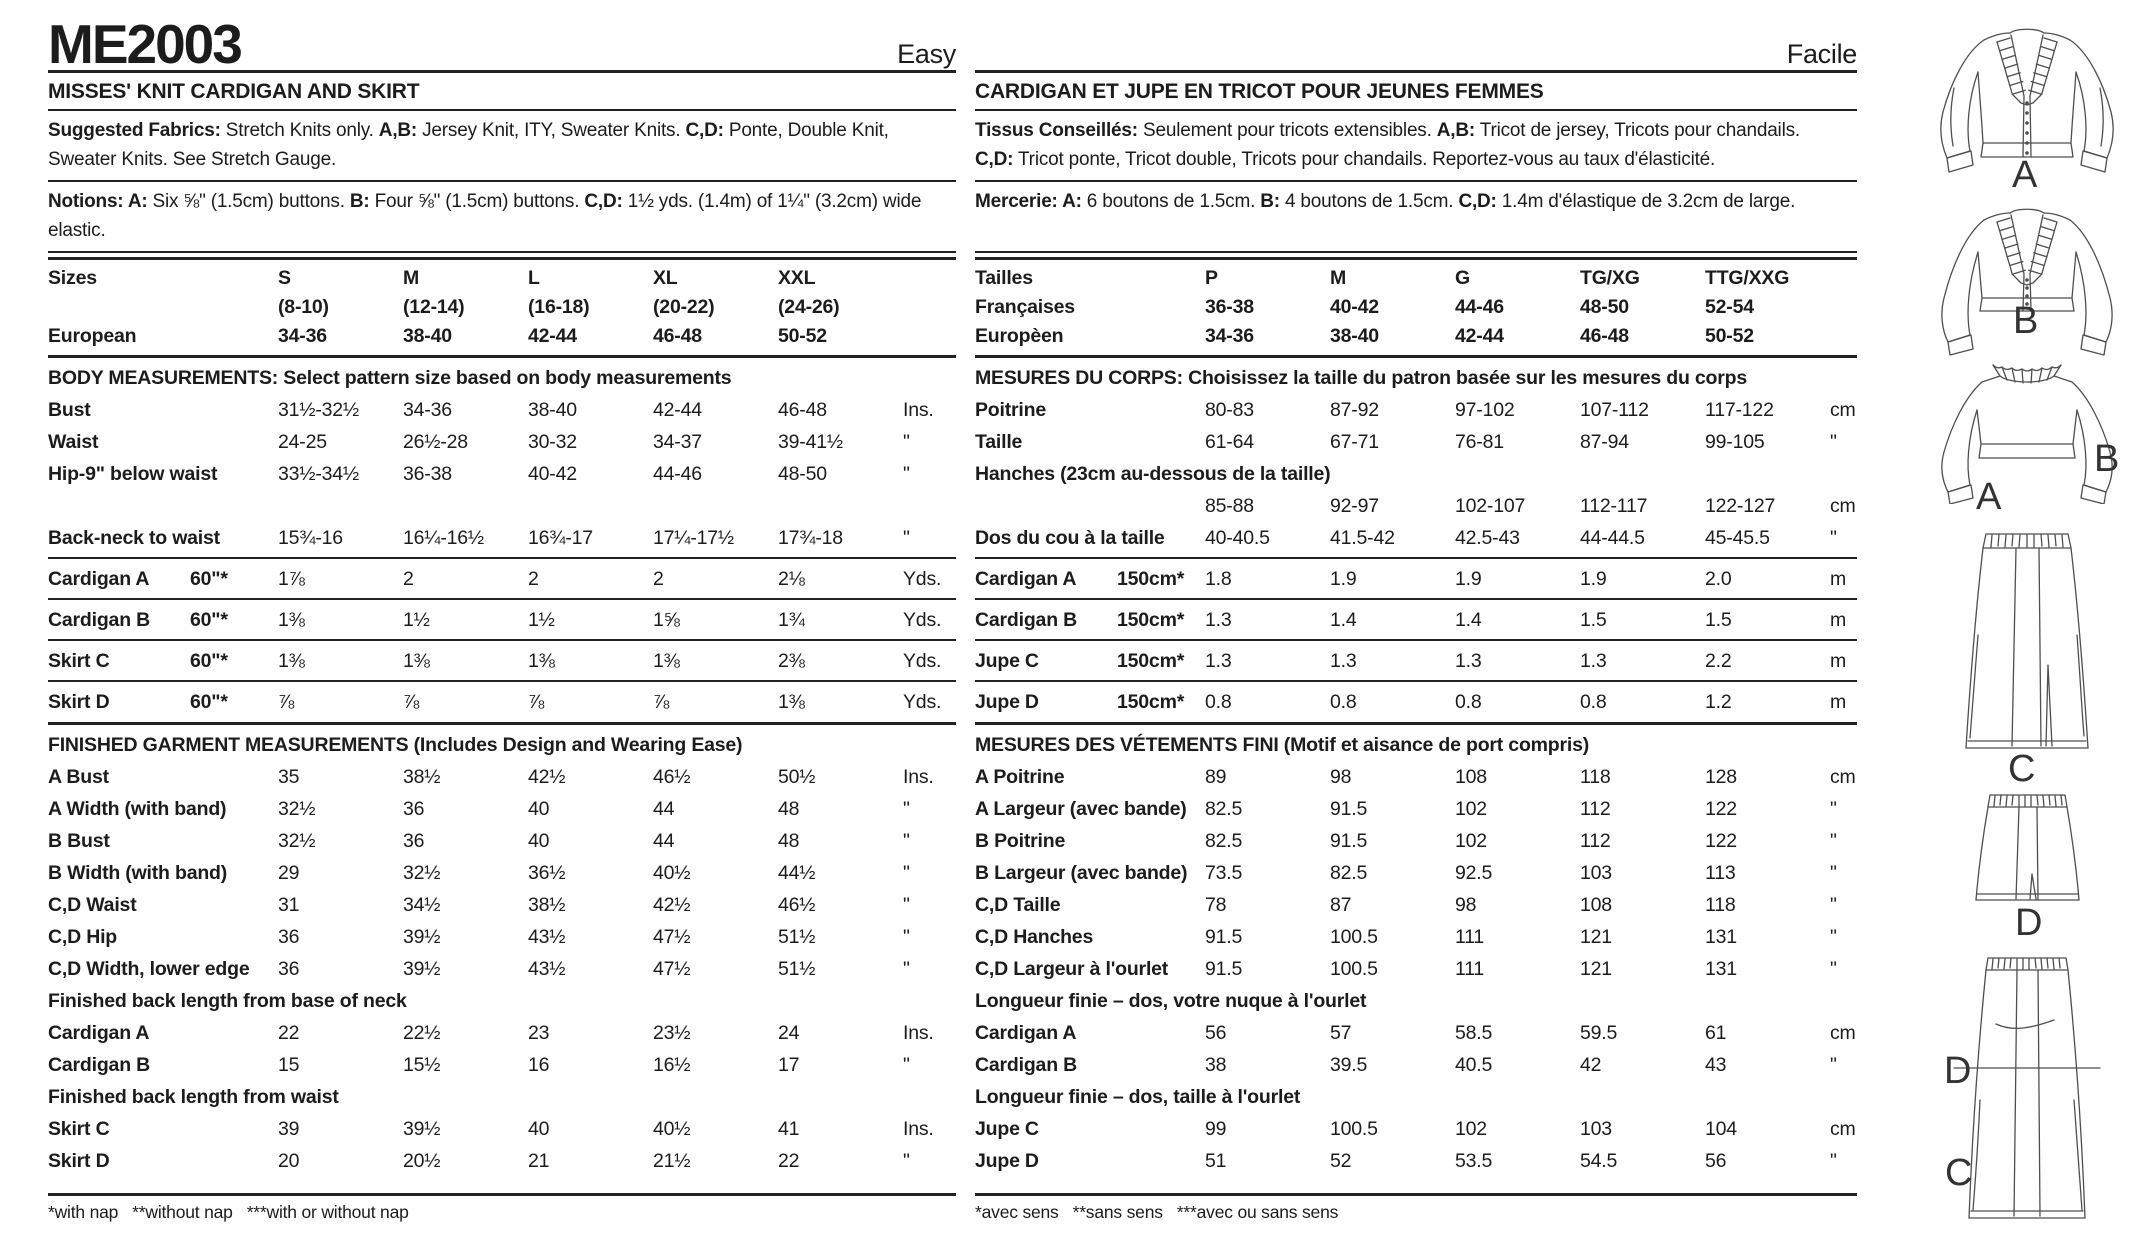 The image size is (2134, 1252). What do you see at coordinates (302, 441) in the screenshot?
I see `value-cell: 24-25` at bounding box center [302, 441].